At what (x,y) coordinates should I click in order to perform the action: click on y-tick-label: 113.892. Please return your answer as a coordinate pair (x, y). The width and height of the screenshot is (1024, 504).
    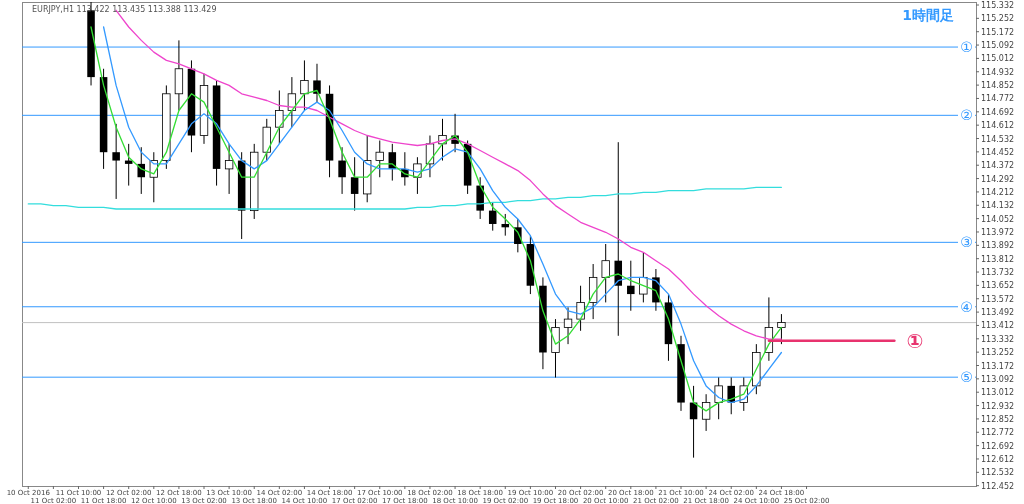
    Looking at the image, I should click on (998, 246).